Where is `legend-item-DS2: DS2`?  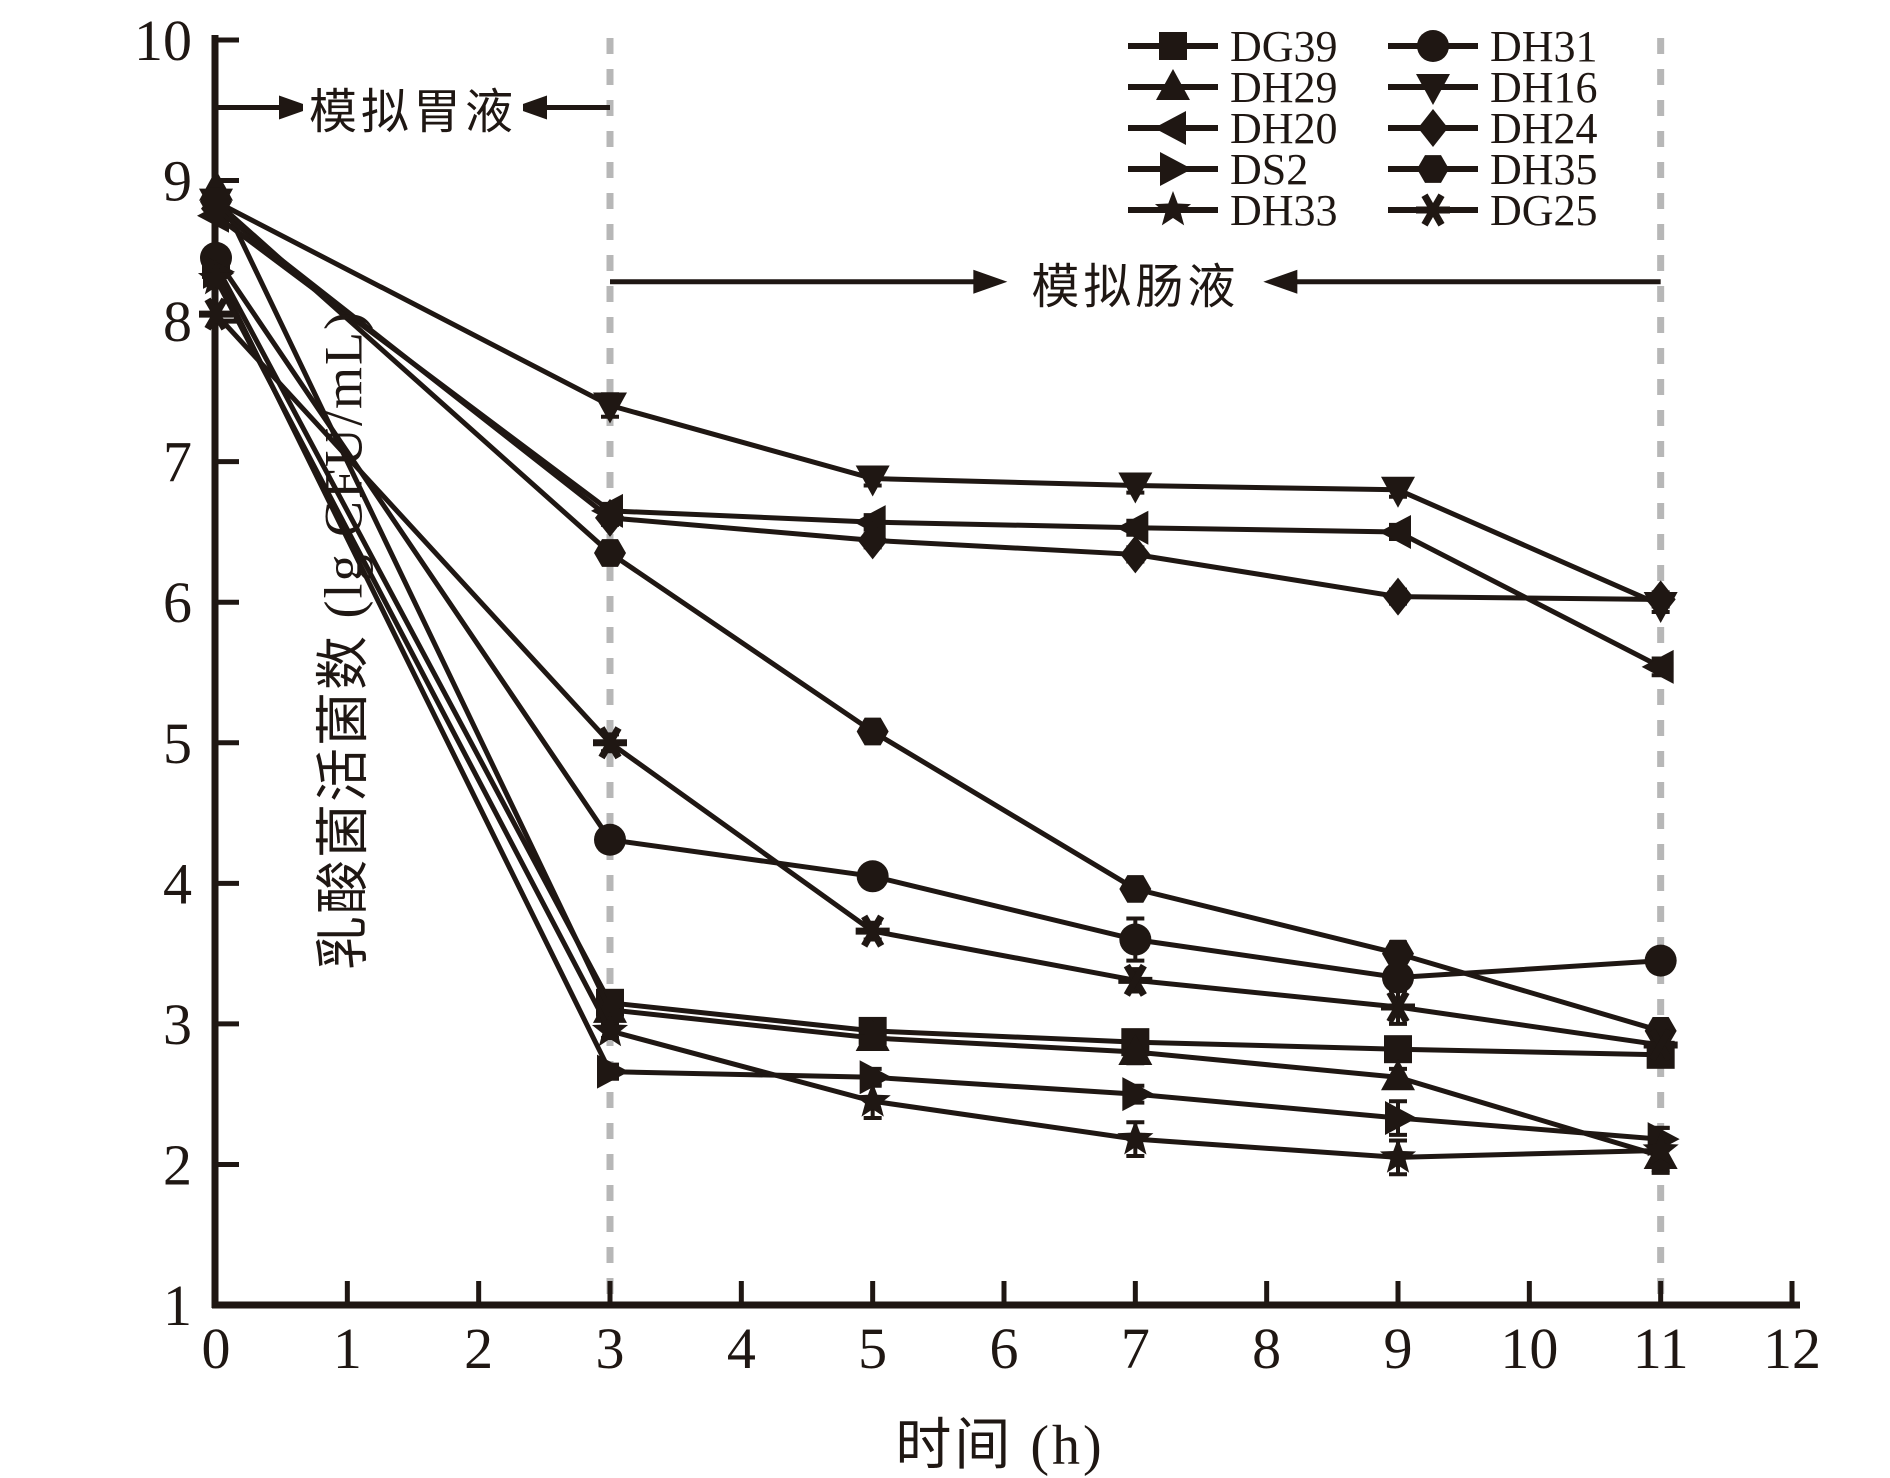
legend-item-DS2: DS2 is located at coordinates (1218, 169).